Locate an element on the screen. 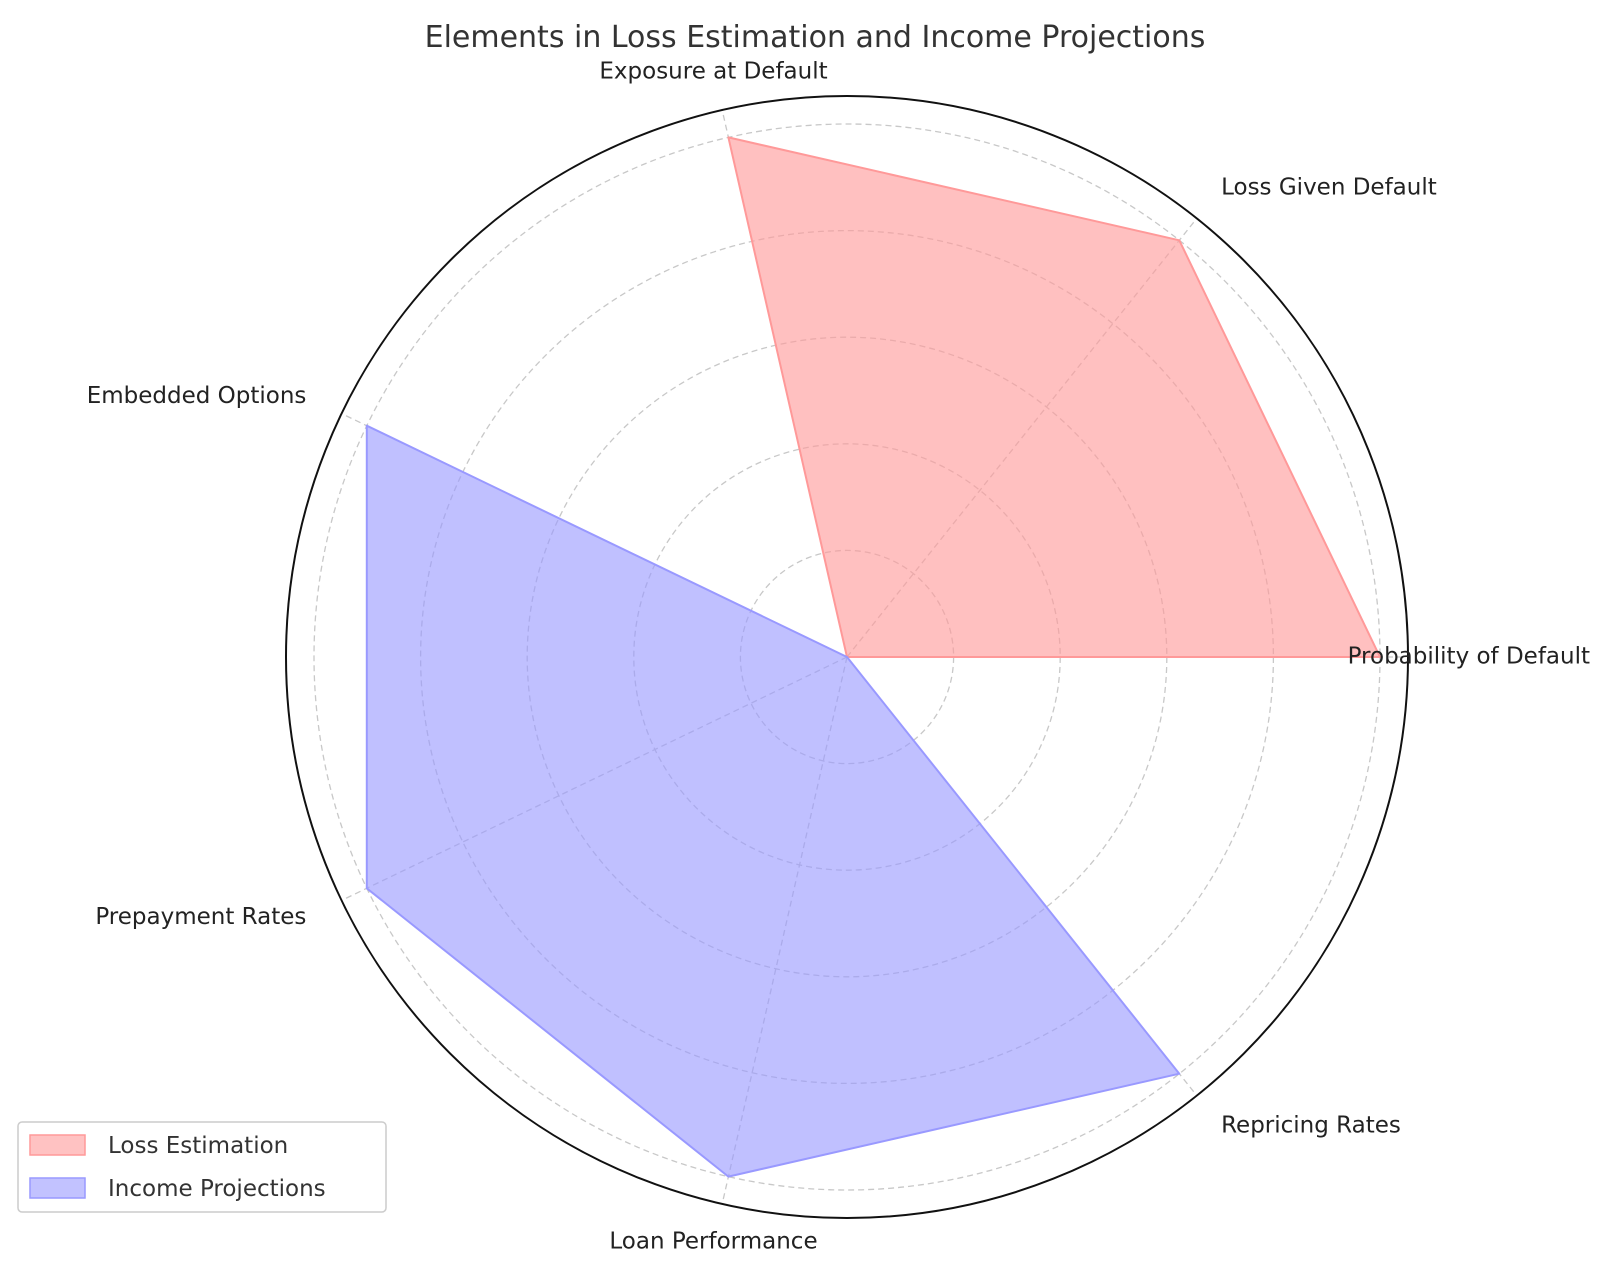  legend-label-loss-estimation: Loss Estimation is located at coordinates (198, 1146).